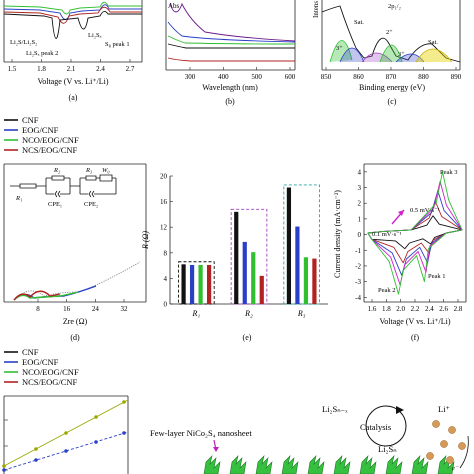  Describe the element at coordinates (301, 313) in the screenshot. I see `panel-e-category-label: R₃` at that location.